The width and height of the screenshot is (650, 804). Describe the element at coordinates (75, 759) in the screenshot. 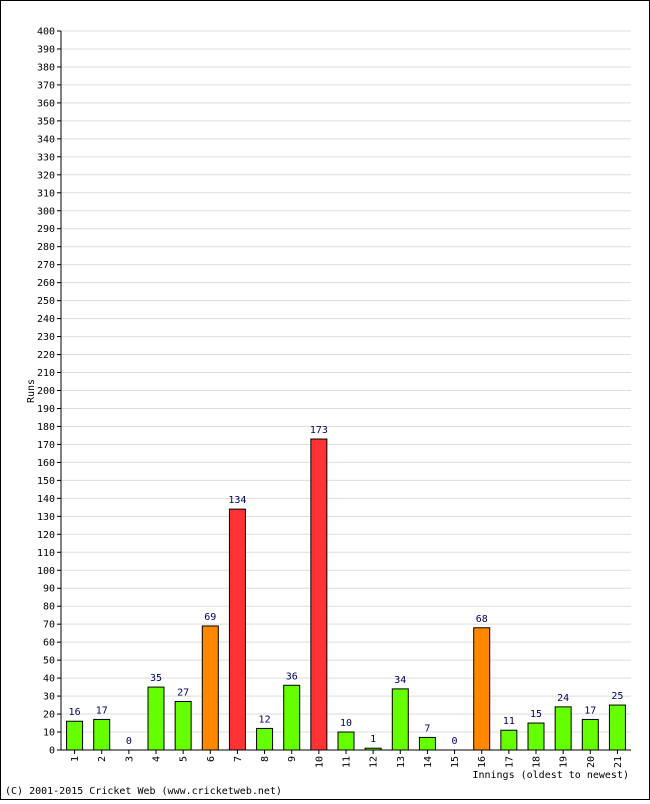

I see `x-tick-label: 1` at that location.